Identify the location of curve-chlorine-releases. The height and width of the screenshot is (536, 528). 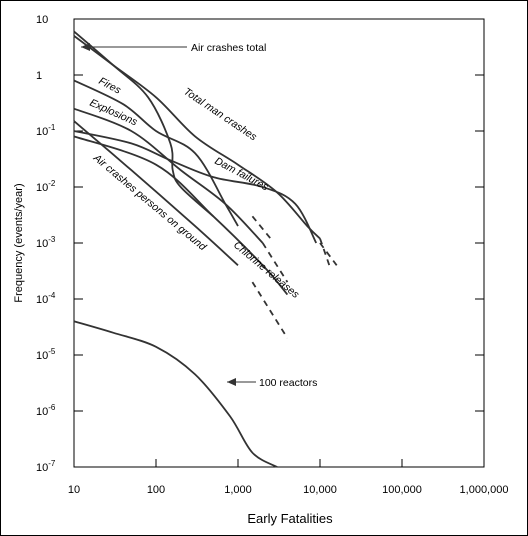
(181, 215).